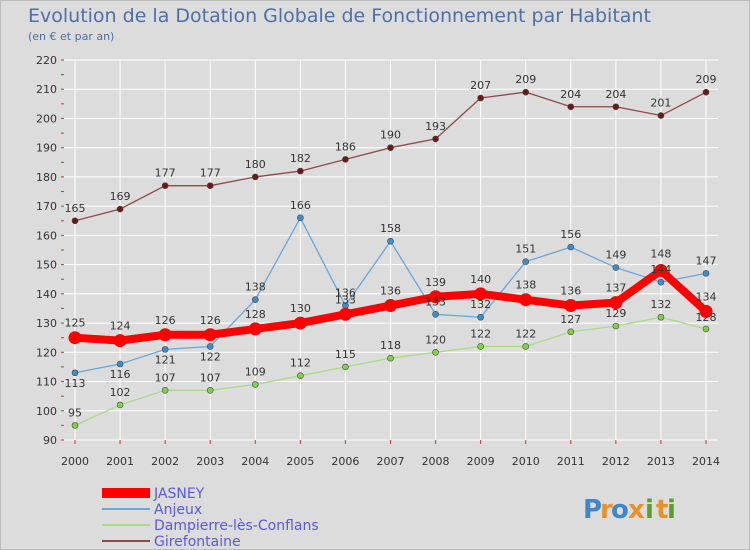 The height and width of the screenshot is (550, 750). What do you see at coordinates (660, 253) in the screenshot?
I see `data-label-jasney: 148` at bounding box center [660, 253].